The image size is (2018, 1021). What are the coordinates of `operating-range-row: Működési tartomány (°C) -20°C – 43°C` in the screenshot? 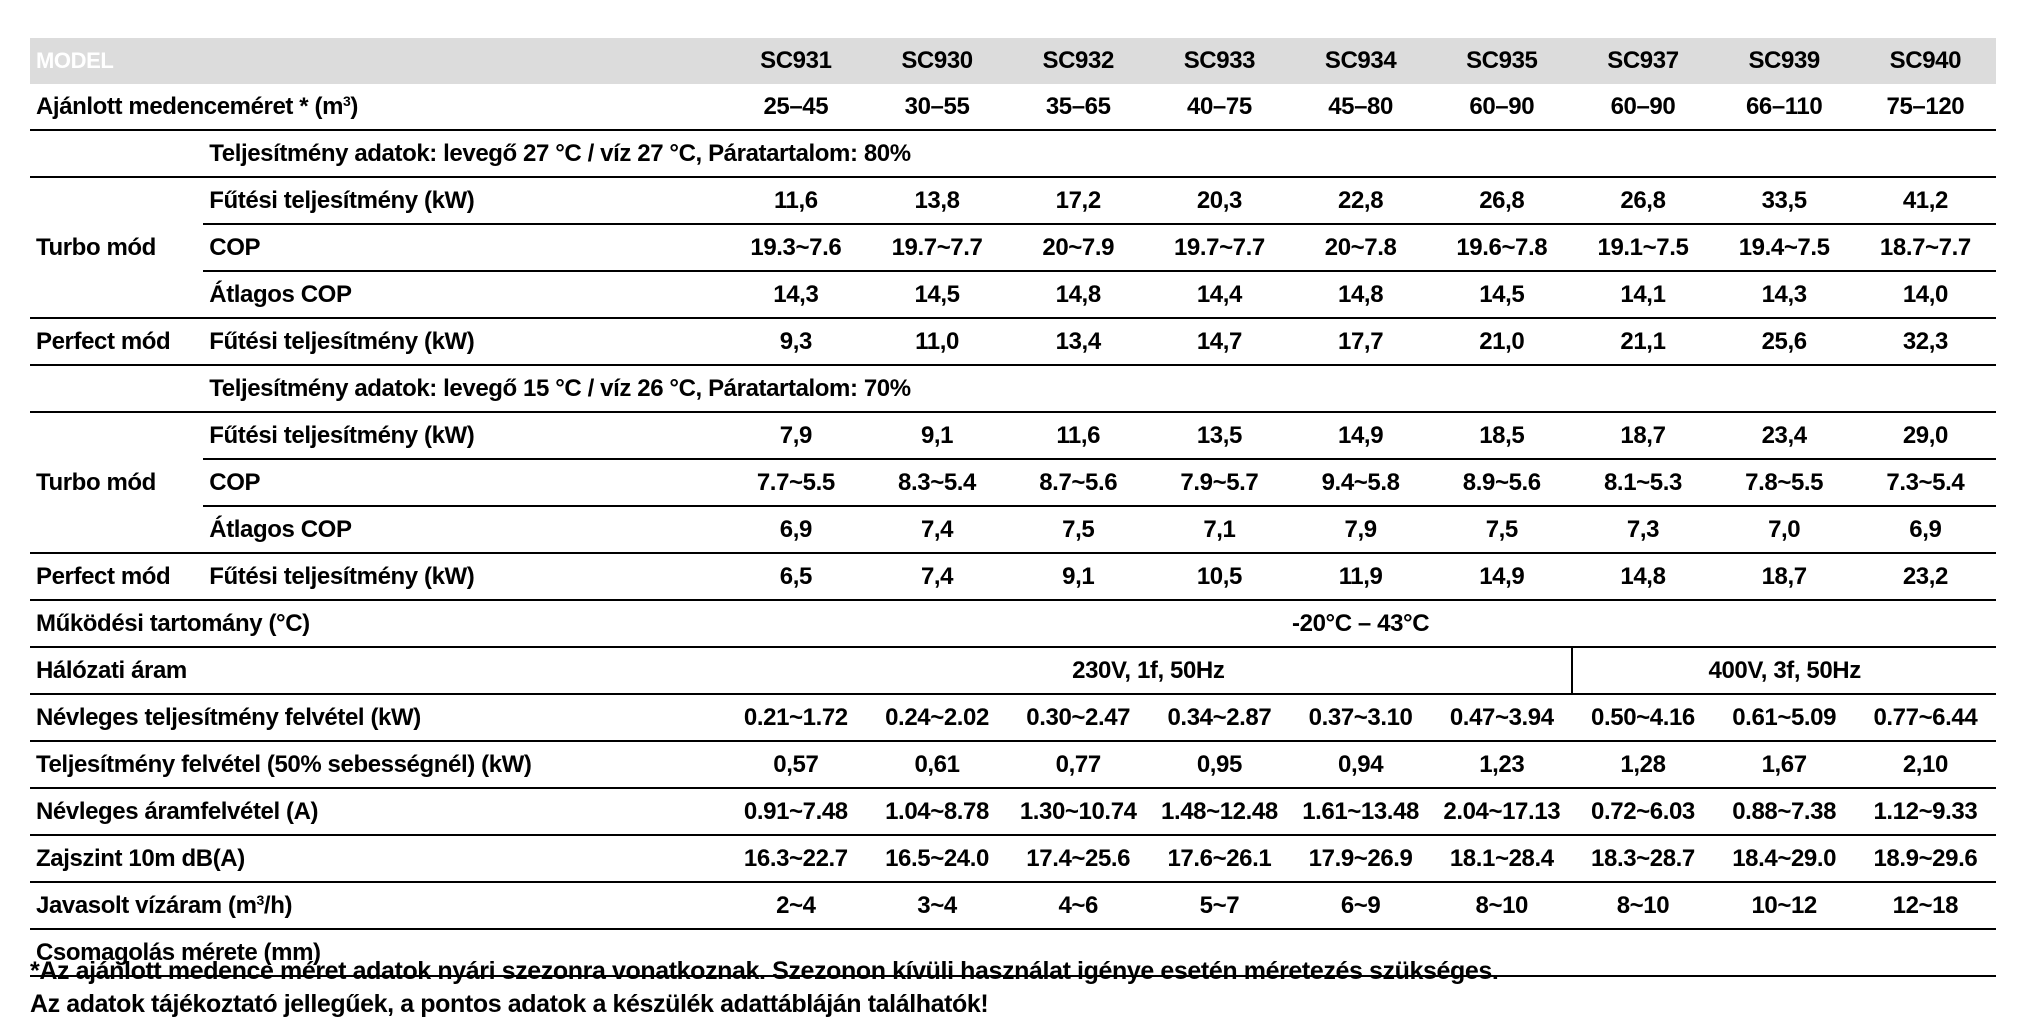 It's located at (1013, 624).